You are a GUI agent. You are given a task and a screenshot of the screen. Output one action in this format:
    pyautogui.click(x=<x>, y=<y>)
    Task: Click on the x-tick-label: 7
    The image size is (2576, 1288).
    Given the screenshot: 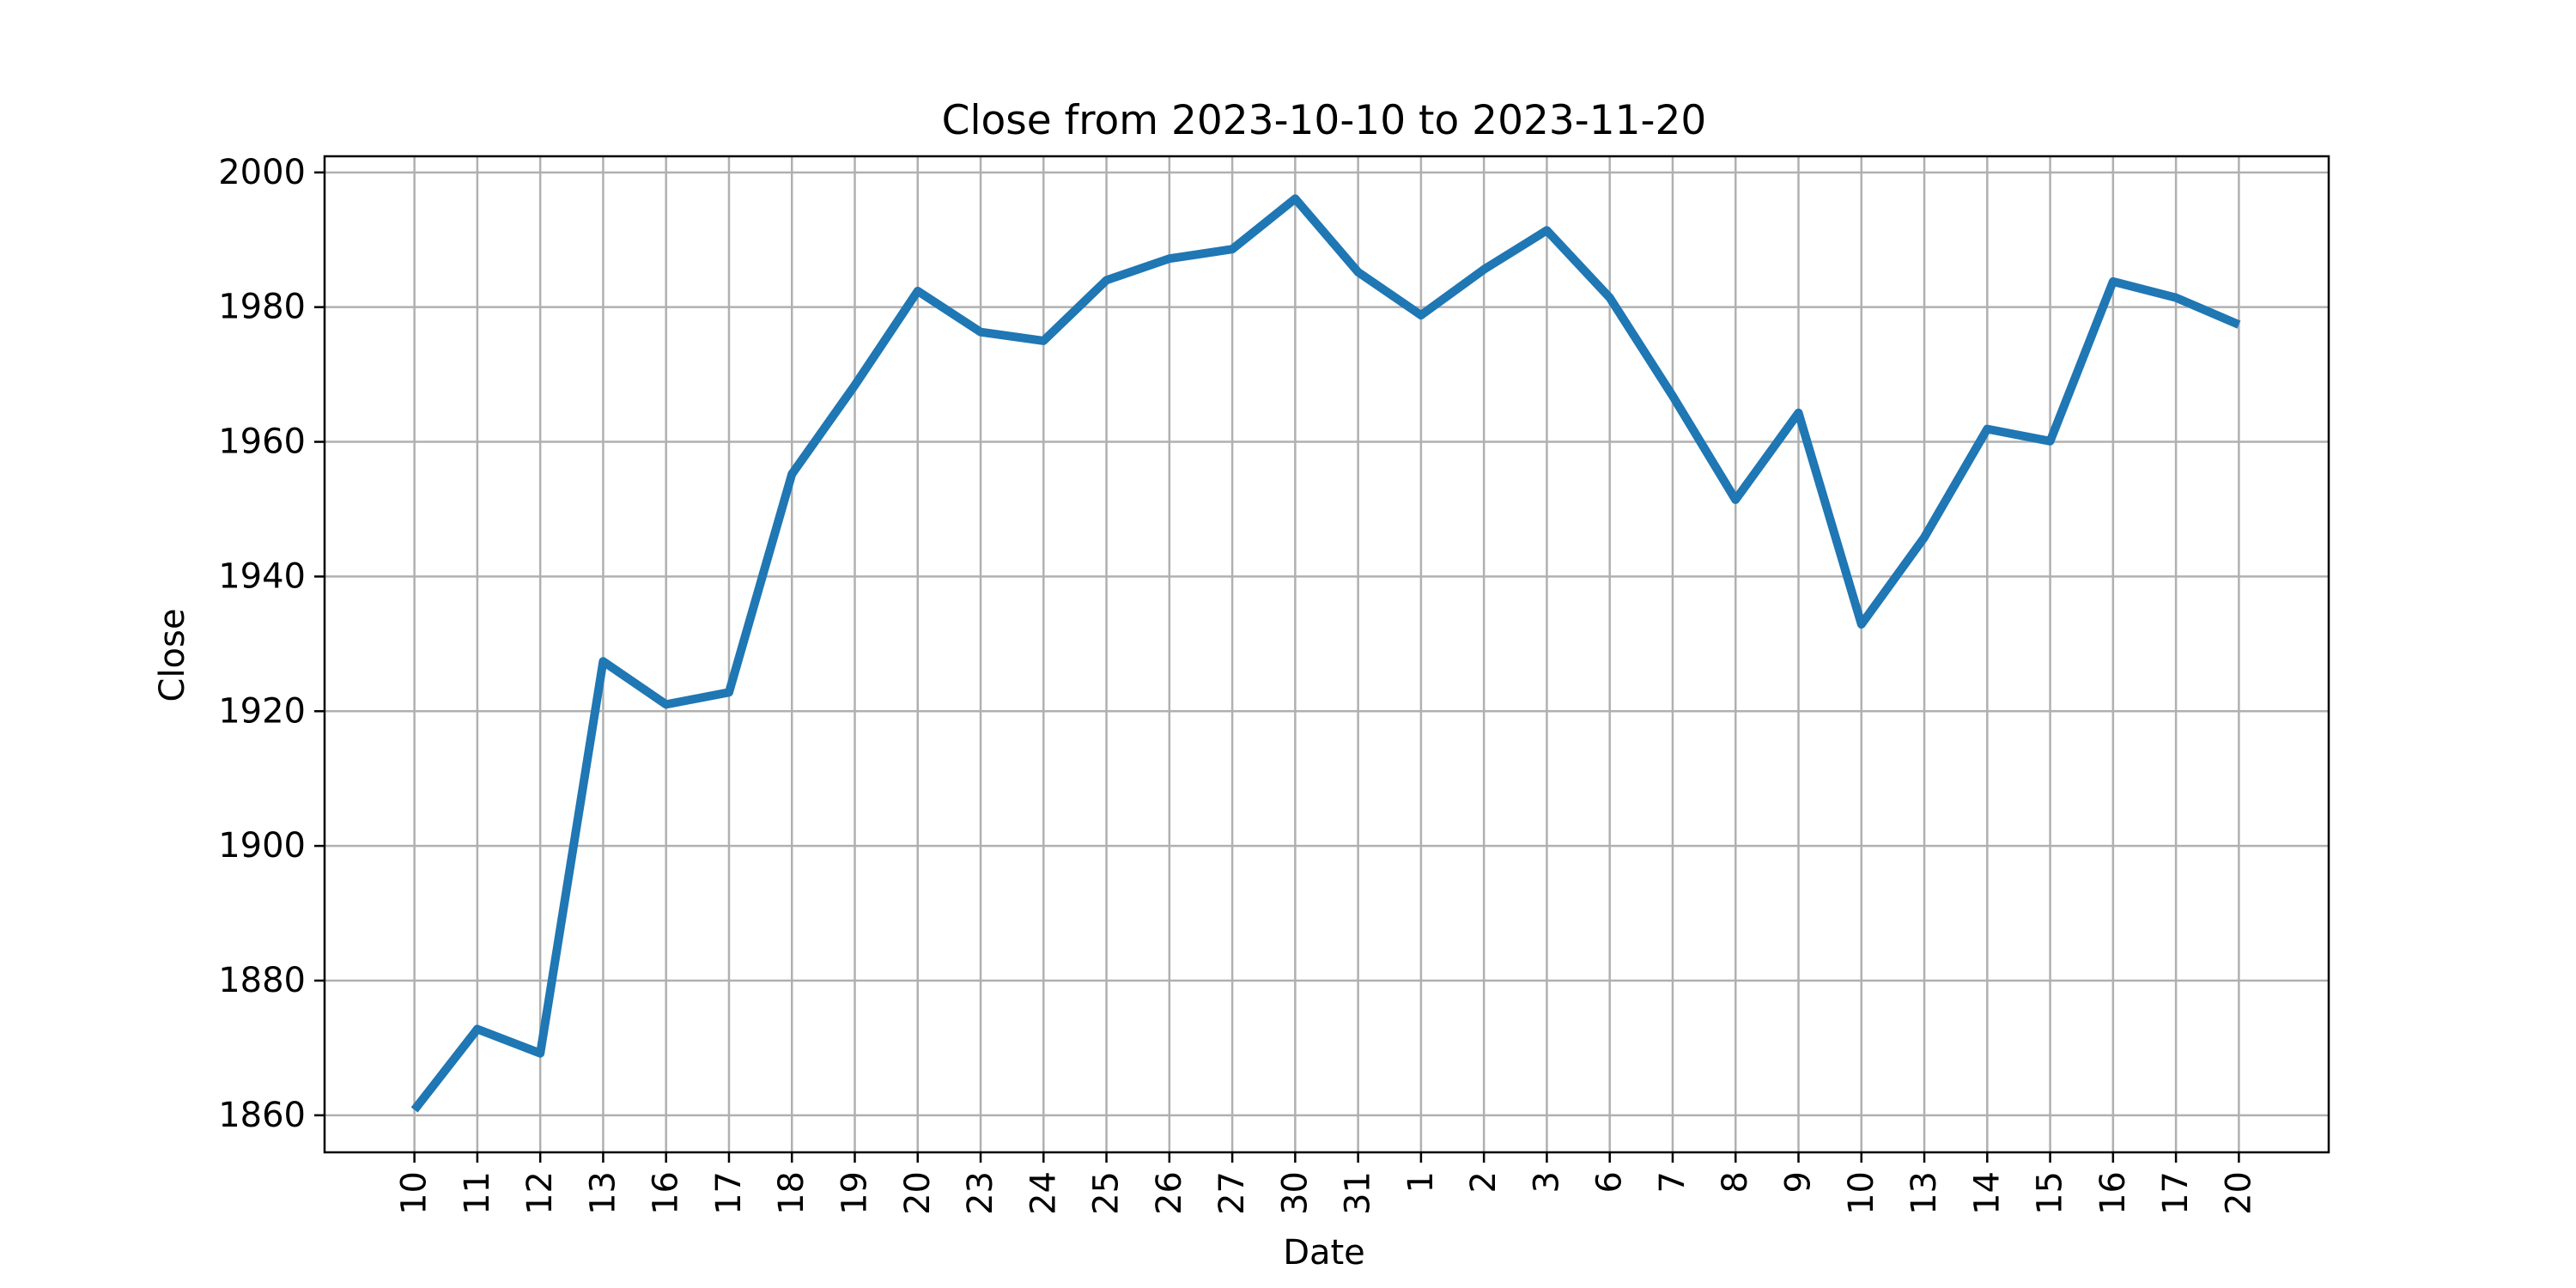 What is the action you would take?
    pyautogui.click(x=1672, y=1182)
    